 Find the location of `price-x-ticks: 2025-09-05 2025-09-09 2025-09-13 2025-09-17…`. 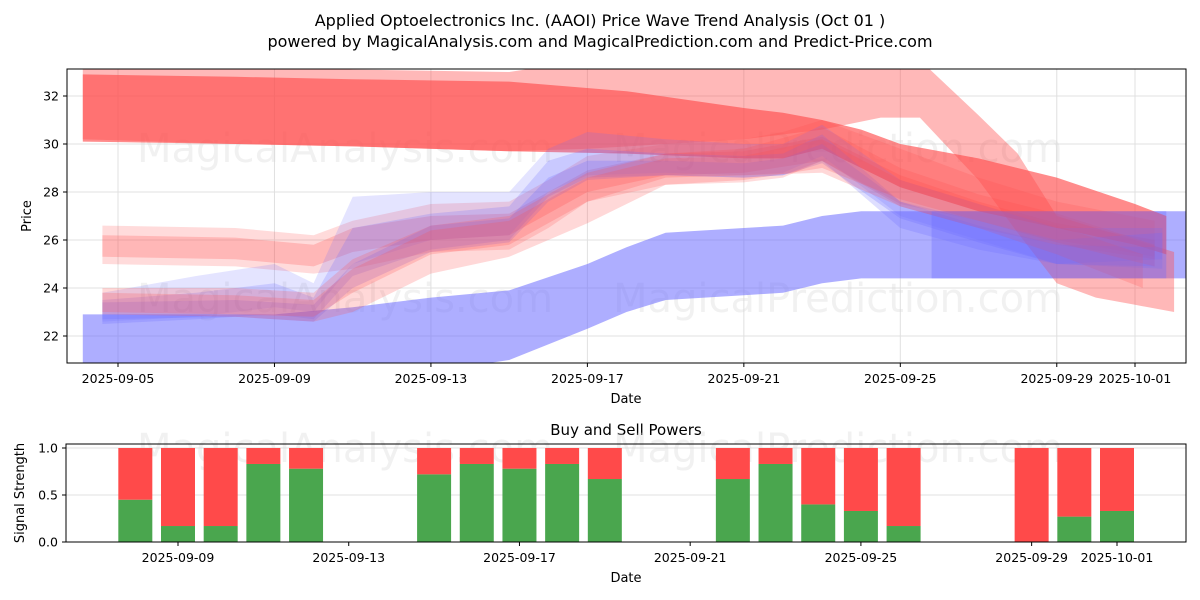

price-x-ticks: 2025-09-05 2025-09-09 2025-09-13 2025-09-17… is located at coordinates (627, 374).